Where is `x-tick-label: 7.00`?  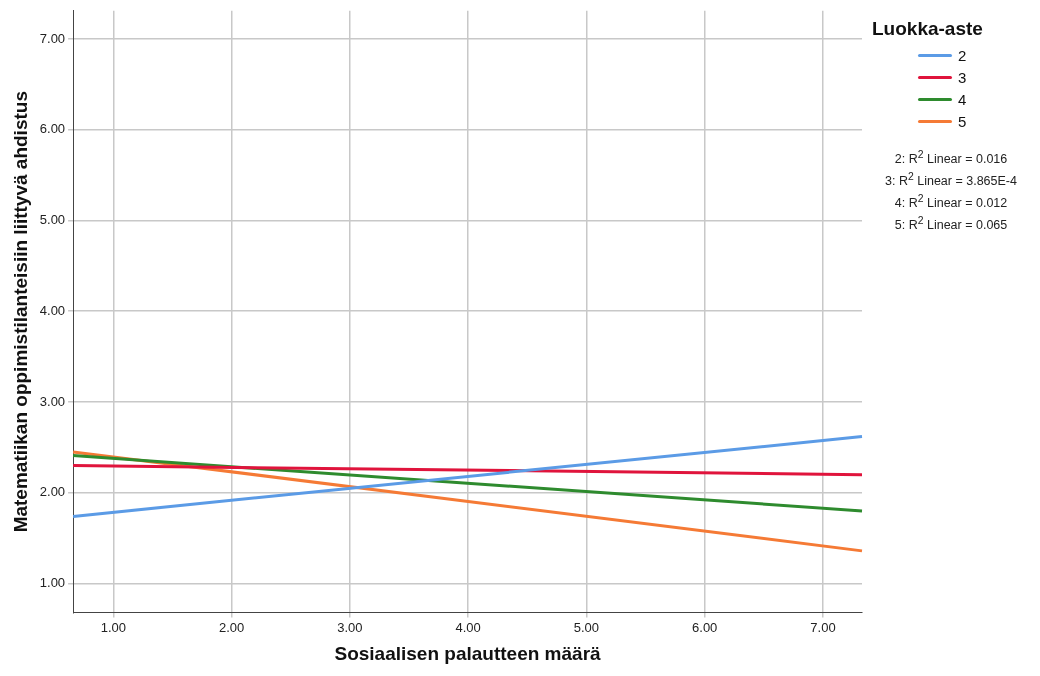 x-tick-label: 7.00 is located at coordinates (823, 627).